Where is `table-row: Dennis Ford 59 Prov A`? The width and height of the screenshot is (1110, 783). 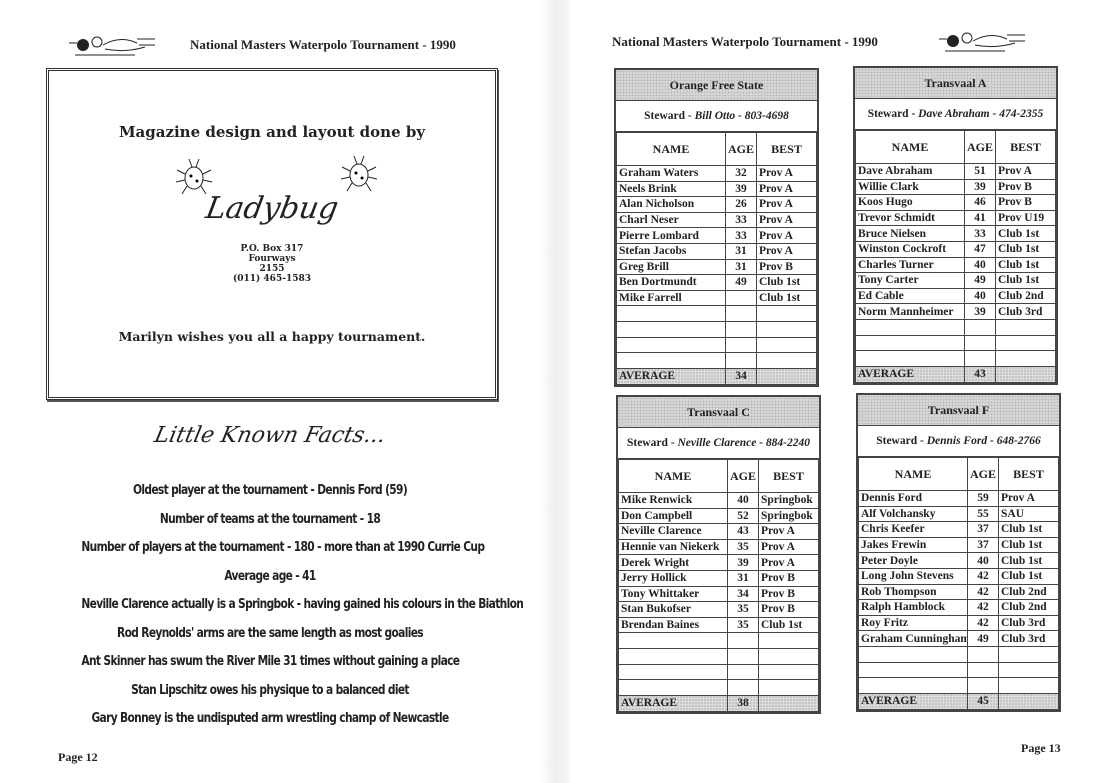 table-row: Dennis Ford 59 Prov A is located at coordinates (958, 498).